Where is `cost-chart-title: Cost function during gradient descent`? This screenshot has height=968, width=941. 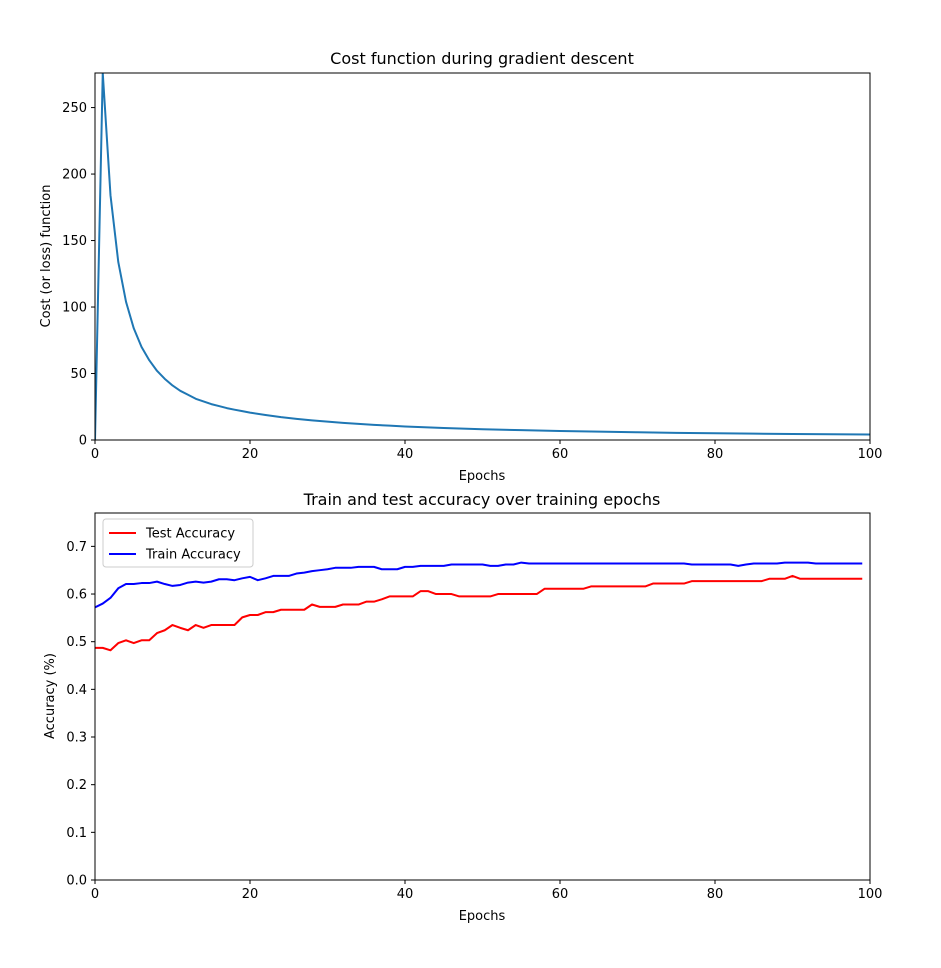
cost-chart-title: Cost function during gradient descent is located at coordinates (482, 58).